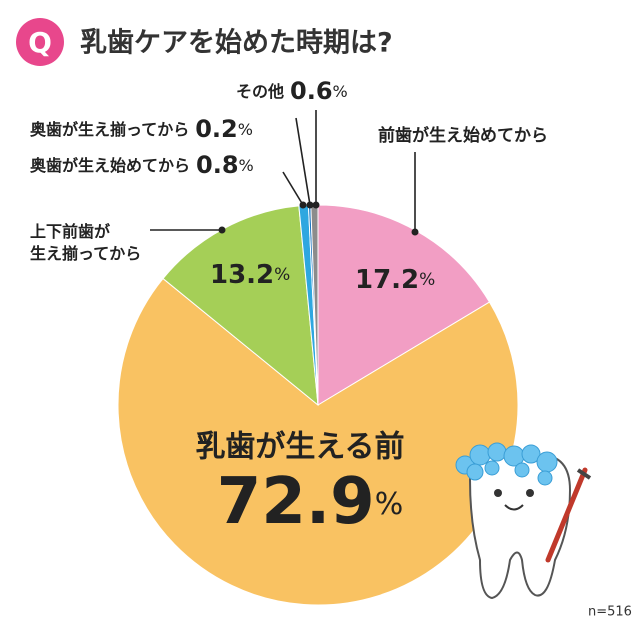 The height and width of the screenshot is (640, 640). I want to click on slice-label: その他 0.6%, so click(292, 91).